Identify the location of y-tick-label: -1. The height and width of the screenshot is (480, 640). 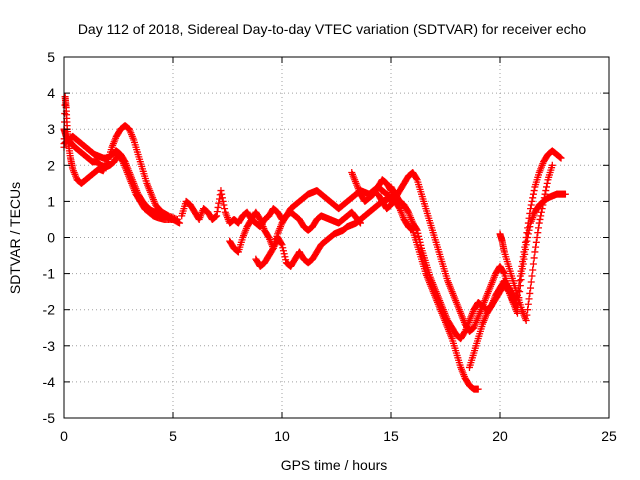
(49, 274).